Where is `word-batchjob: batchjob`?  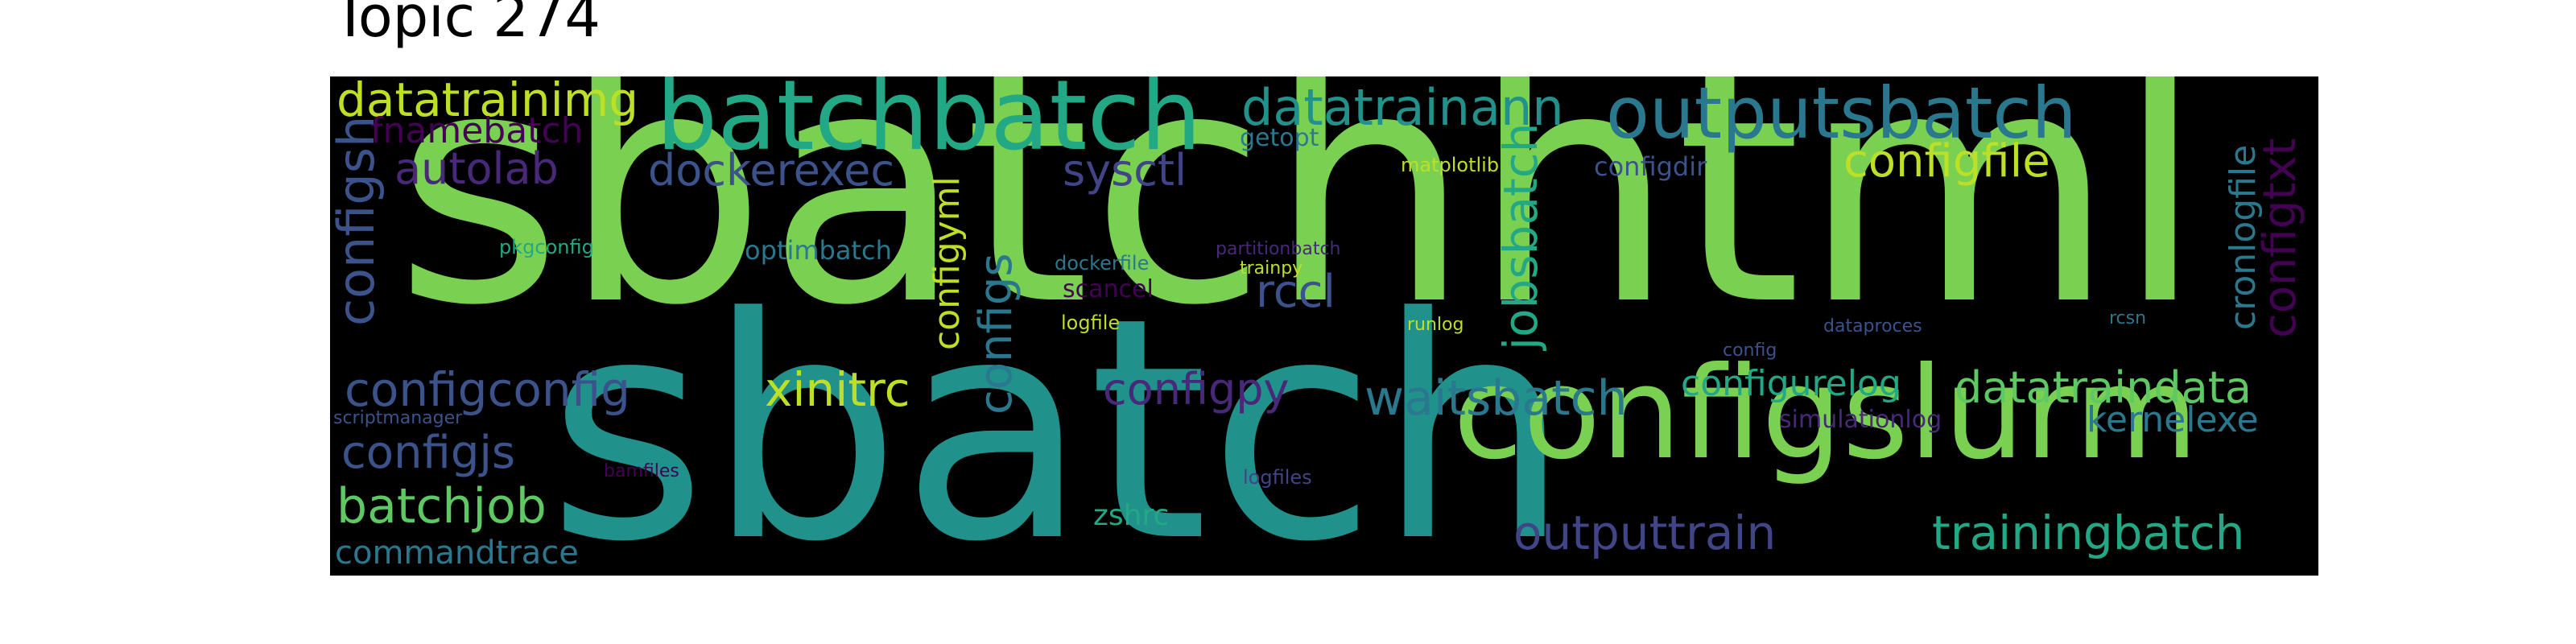 word-batchjob: batchjob is located at coordinates (442, 506).